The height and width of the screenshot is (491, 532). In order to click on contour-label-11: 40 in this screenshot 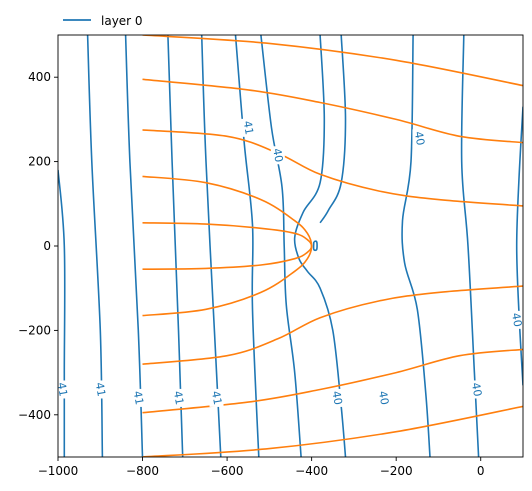, I will do `click(516, 320)`.